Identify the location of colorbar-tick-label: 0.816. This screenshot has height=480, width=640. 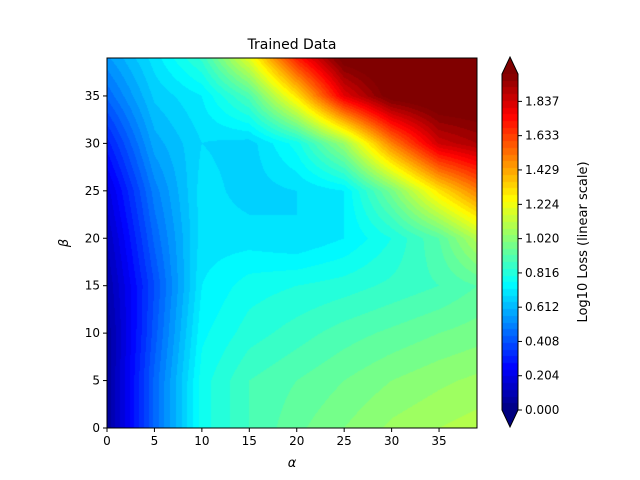
(542, 273).